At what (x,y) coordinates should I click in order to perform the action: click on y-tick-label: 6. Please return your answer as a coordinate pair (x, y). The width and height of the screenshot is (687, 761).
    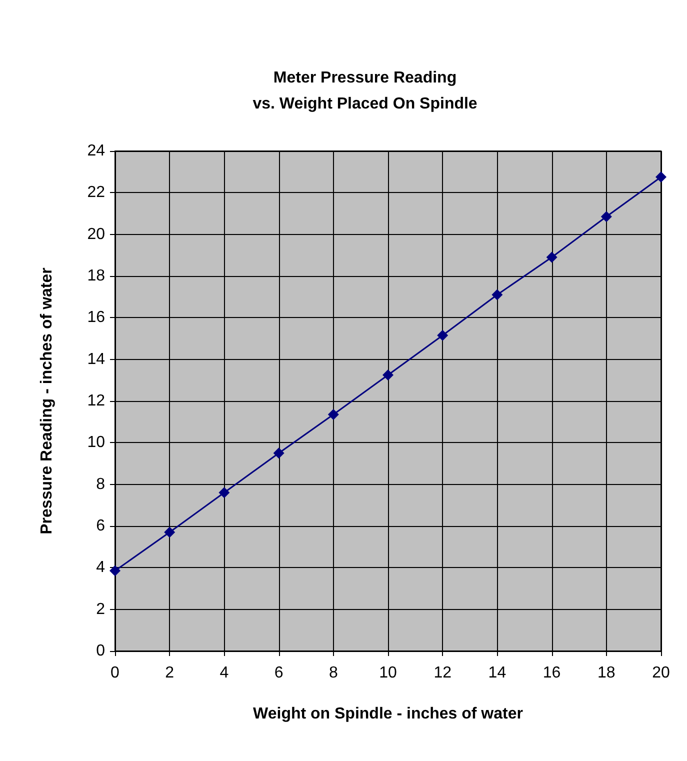
    Looking at the image, I should click on (101, 526).